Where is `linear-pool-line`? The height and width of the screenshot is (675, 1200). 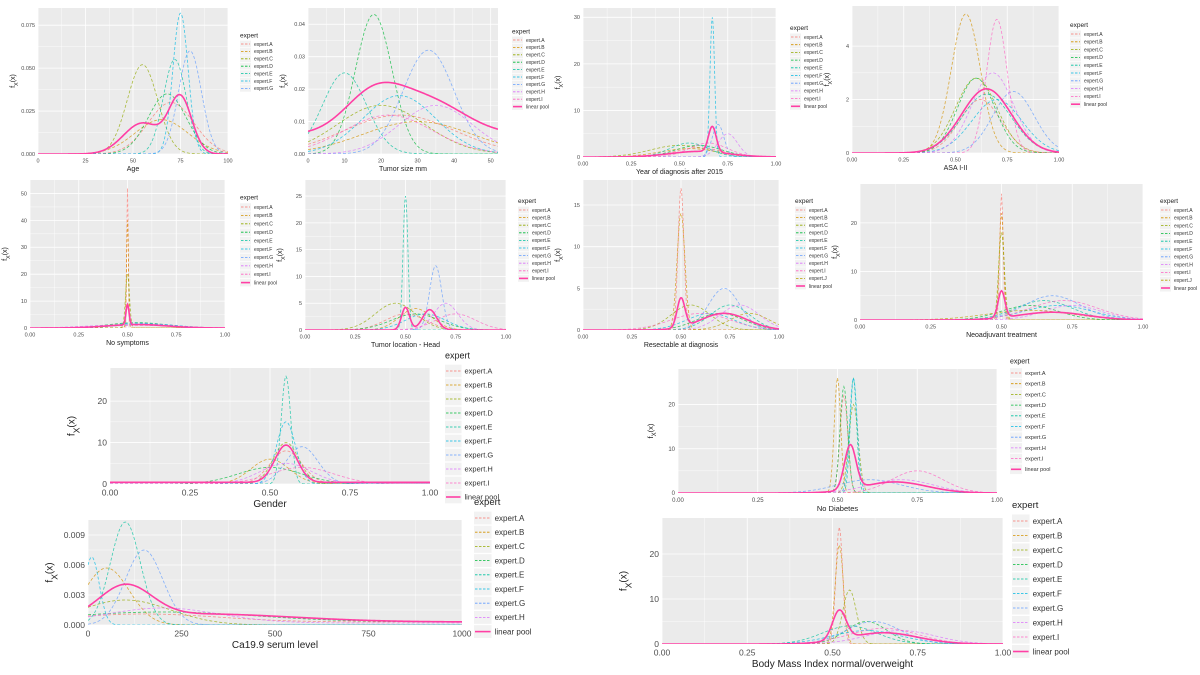
linear-pool-line is located at coordinates (837, 468).